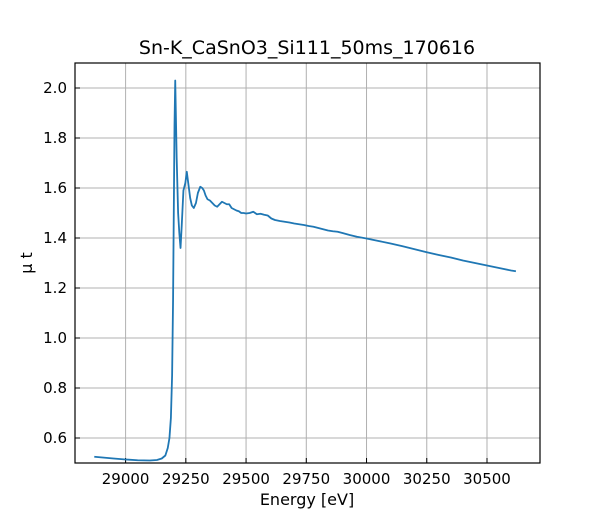  Describe the element at coordinates (55, 88) in the screenshot. I see `y-tick-label: 2.0` at that location.